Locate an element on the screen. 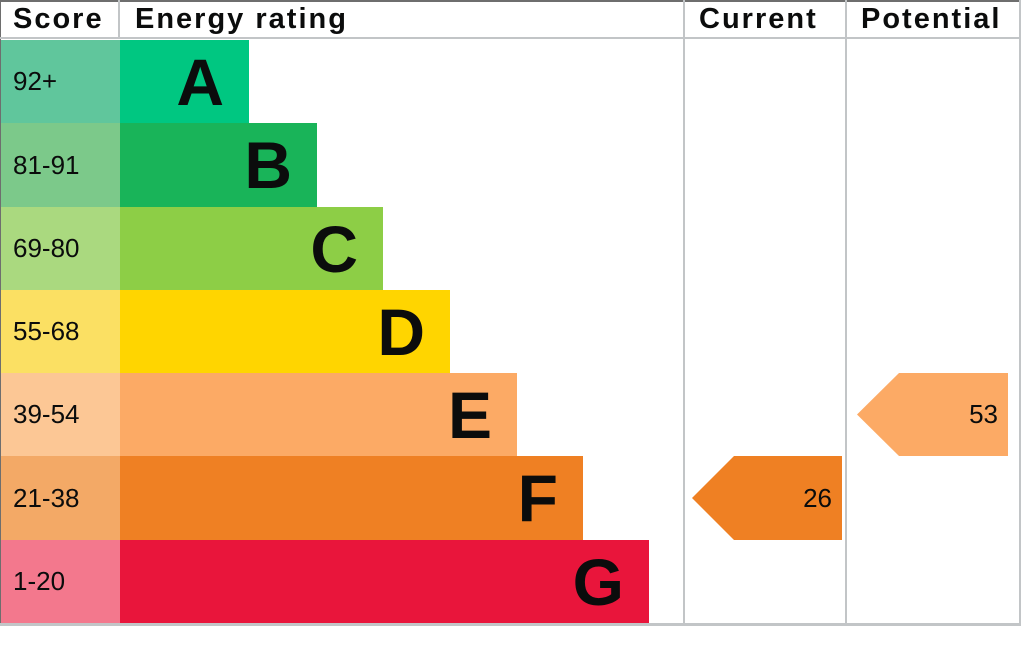 Image resolution: width=1024 pixels, height=666 pixels. band-row: 39-54 E is located at coordinates (512, 414).